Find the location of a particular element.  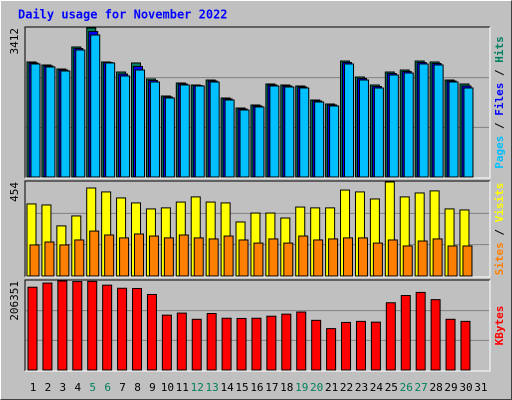

x-tick-label: 27 is located at coordinates (421, 387).